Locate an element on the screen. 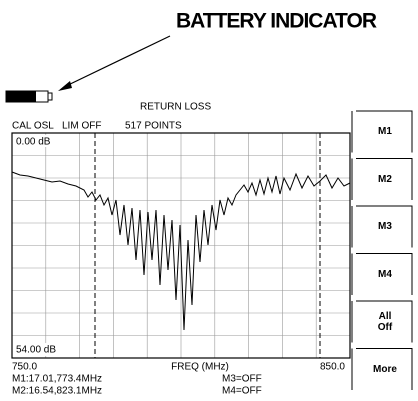 This screenshot has height=401, width=418. battery-level is located at coordinates (21, 96).